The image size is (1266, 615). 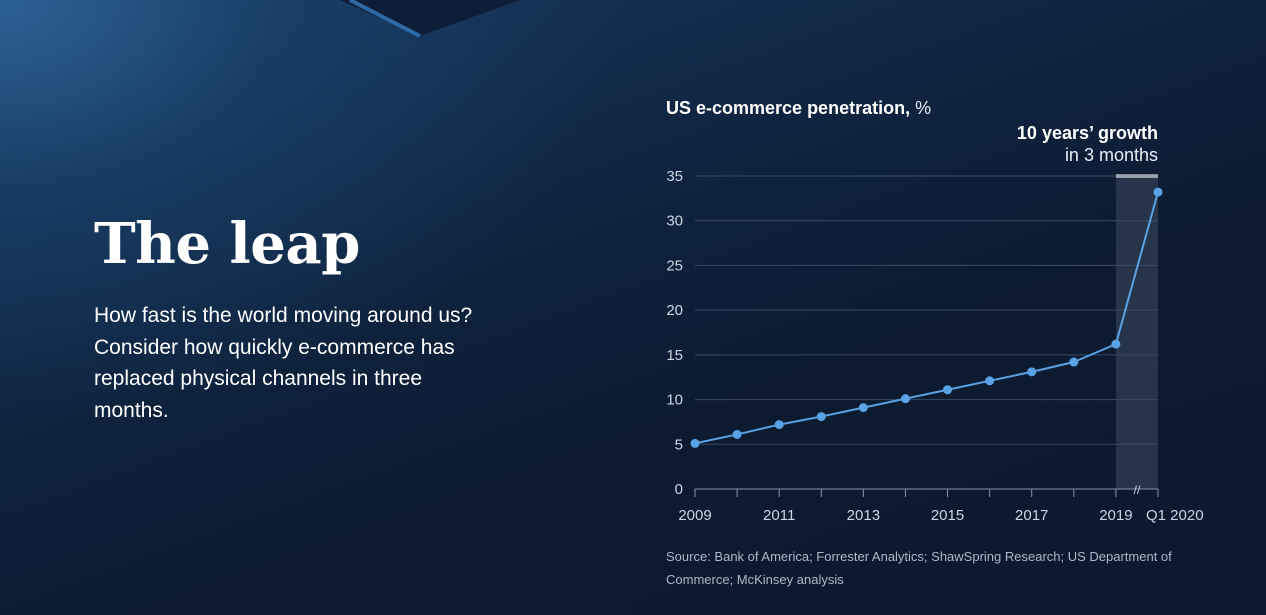 What do you see at coordinates (674, 400) in the screenshot?
I see `y-tick-label-10: 10` at bounding box center [674, 400].